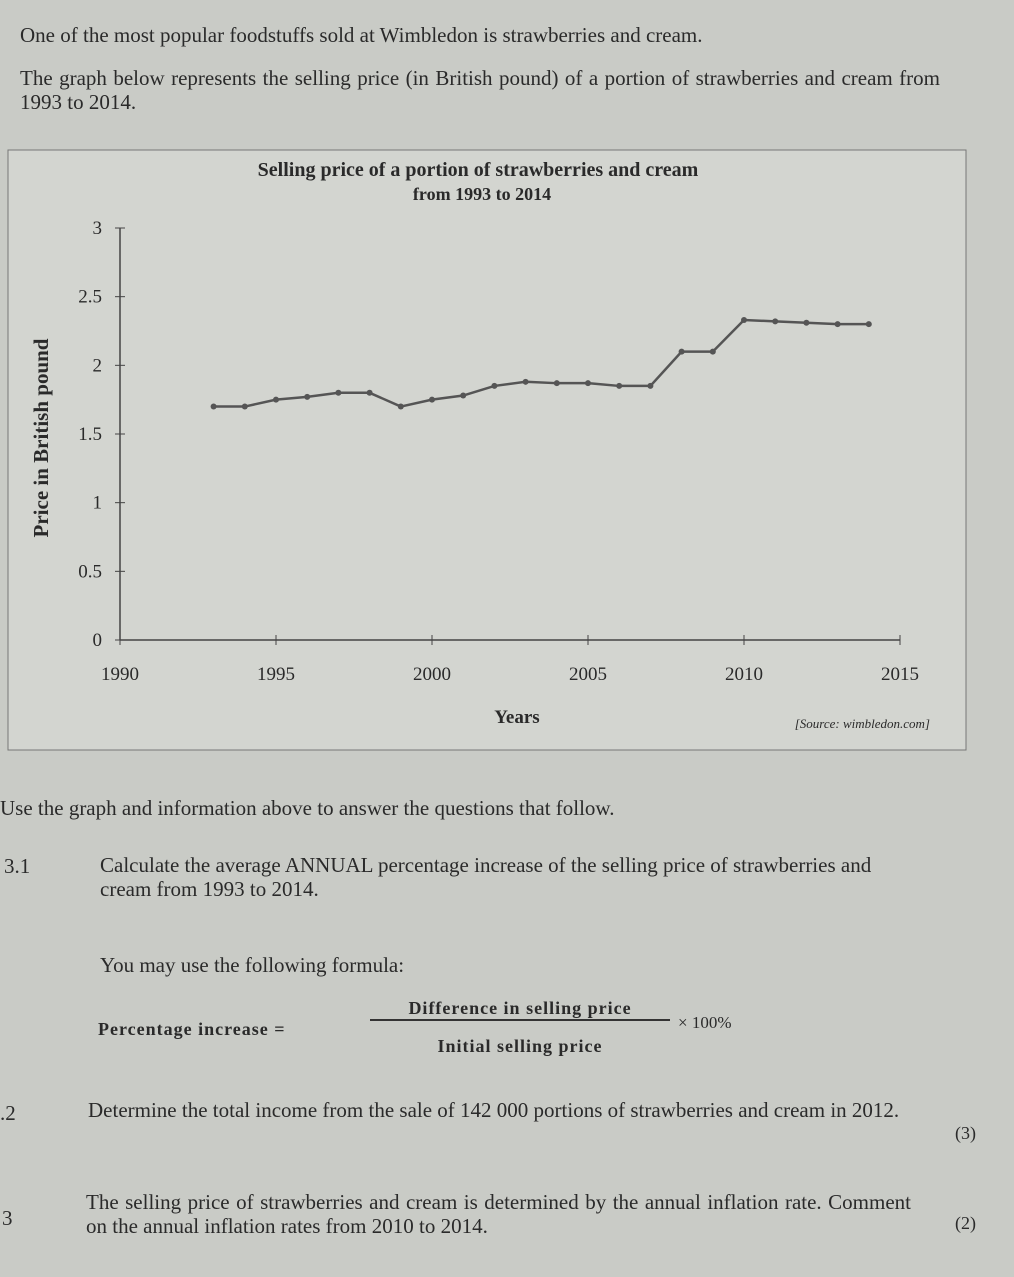  Describe the element at coordinates (252, 965) in the screenshot. I see `hint: You may use the following formula:` at that location.